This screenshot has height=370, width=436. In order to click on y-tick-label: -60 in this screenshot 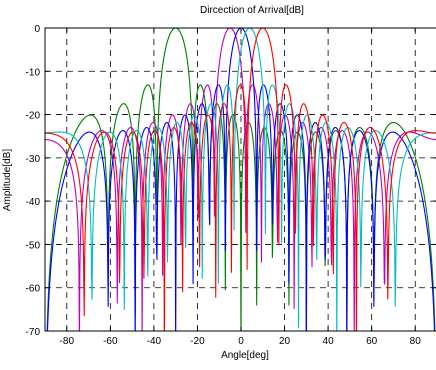, I will do `click(33, 289)`.